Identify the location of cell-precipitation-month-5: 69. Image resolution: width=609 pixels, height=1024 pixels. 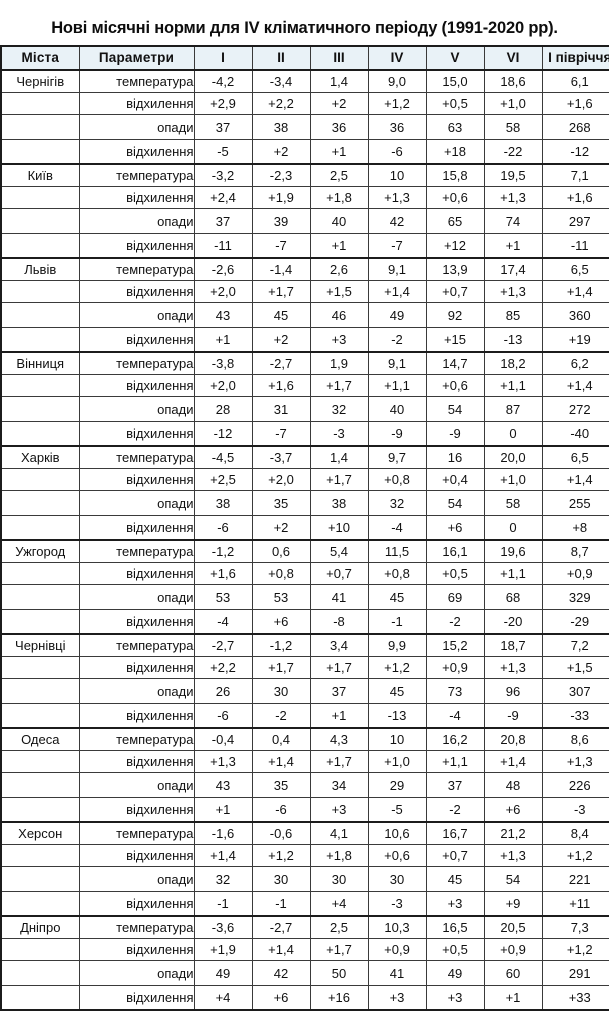
(455, 597).